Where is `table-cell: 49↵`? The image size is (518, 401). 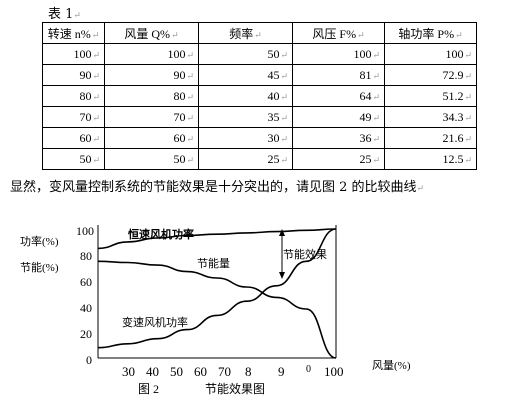
table-cell: 49↵ is located at coordinates (338, 117).